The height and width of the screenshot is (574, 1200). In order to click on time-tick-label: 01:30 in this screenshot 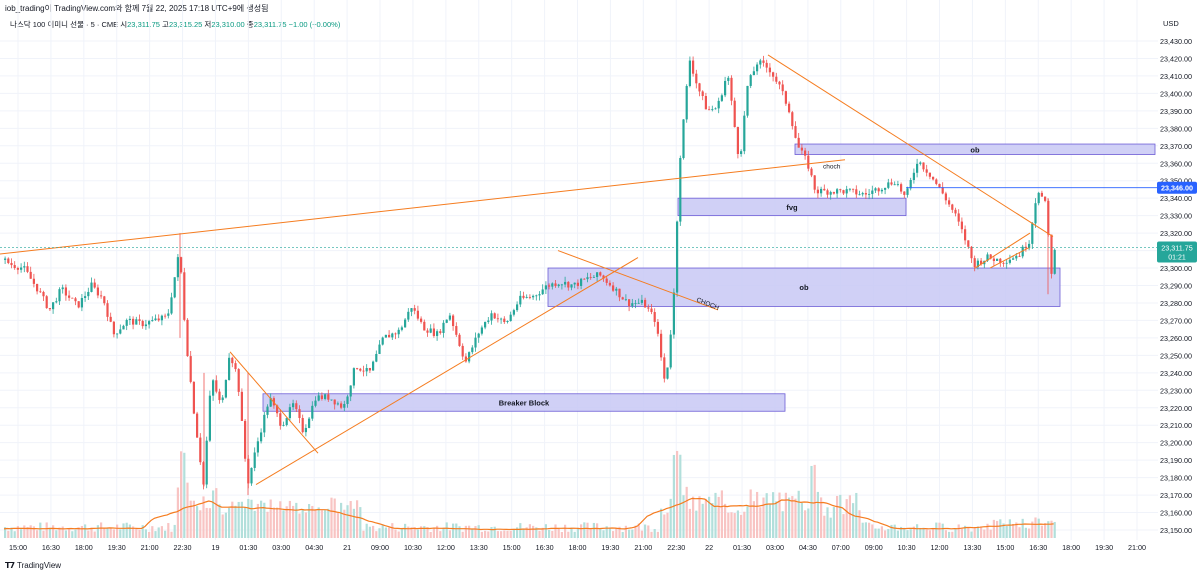, I will do `click(742, 547)`.